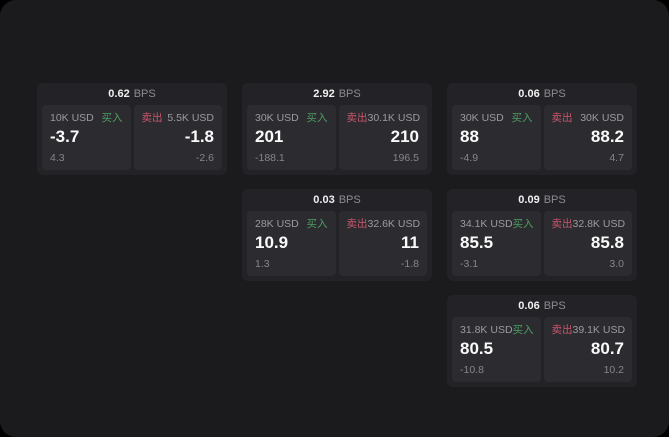 The width and height of the screenshot is (669, 437). Describe the element at coordinates (262, 264) in the screenshot. I see `buy-delta: 1.3` at that location.